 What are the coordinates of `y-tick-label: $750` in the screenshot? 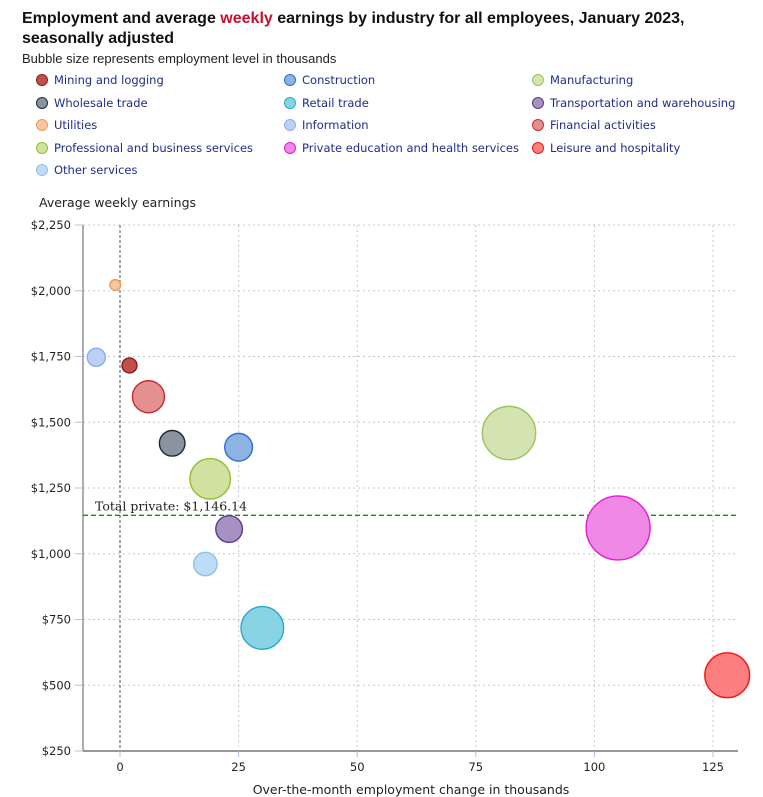 It's located at (56, 620).